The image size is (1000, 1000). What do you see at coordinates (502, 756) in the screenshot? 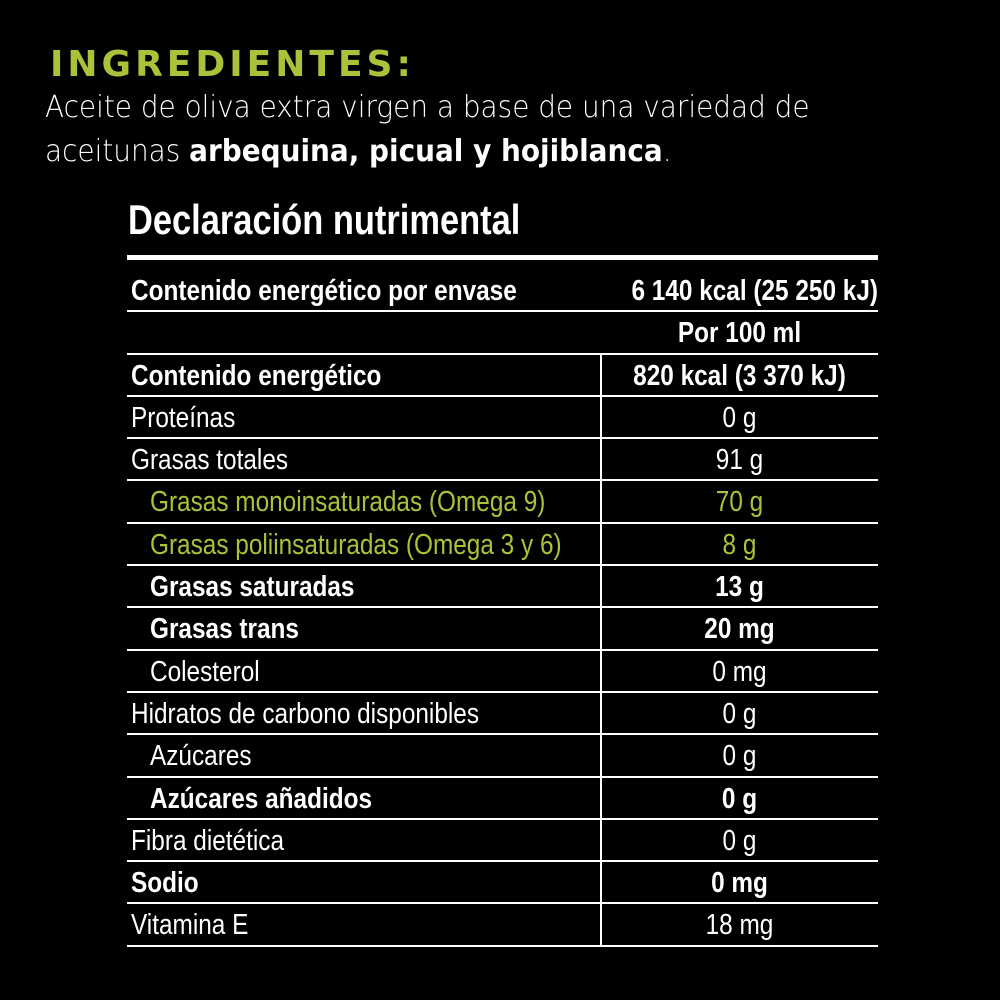
I see `table-row: Azúcares 0 g` at bounding box center [502, 756].